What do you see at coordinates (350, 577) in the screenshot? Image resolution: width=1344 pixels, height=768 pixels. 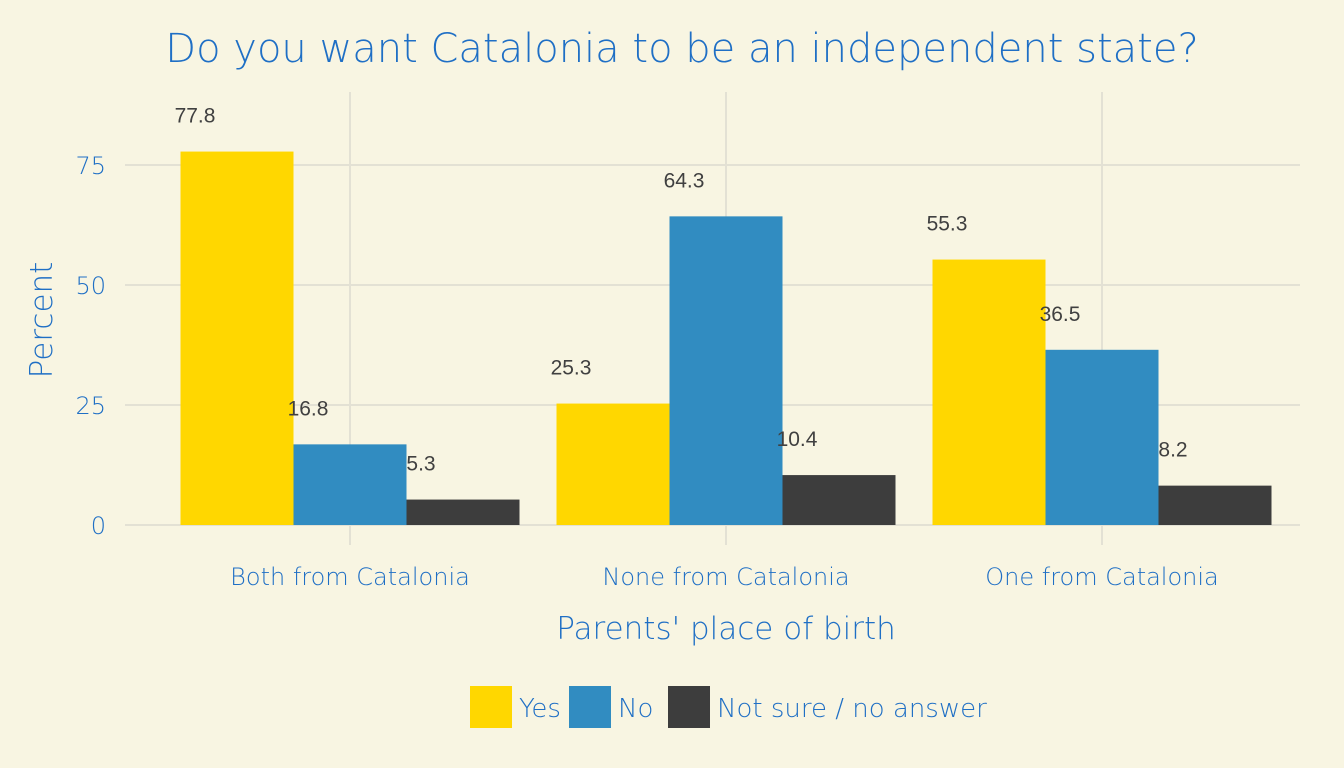 I see `x-tick-label: Both from Catalonia` at bounding box center [350, 577].